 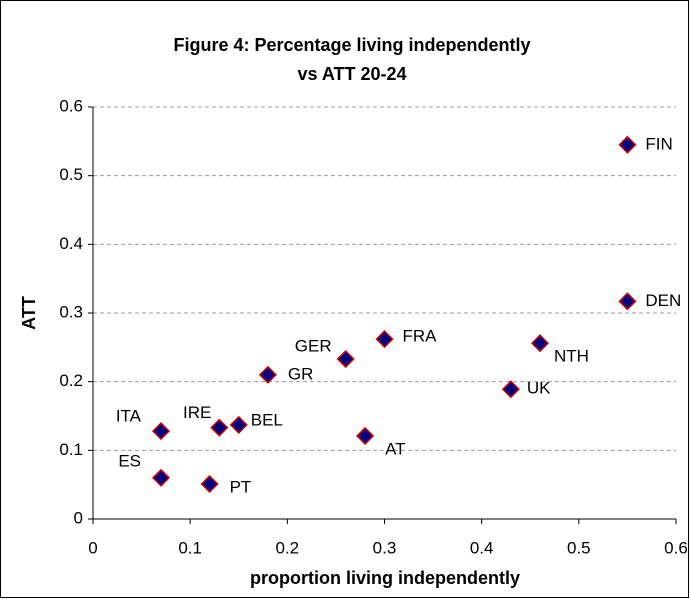 I want to click on y-tick-label: 0, so click(x=78, y=517).